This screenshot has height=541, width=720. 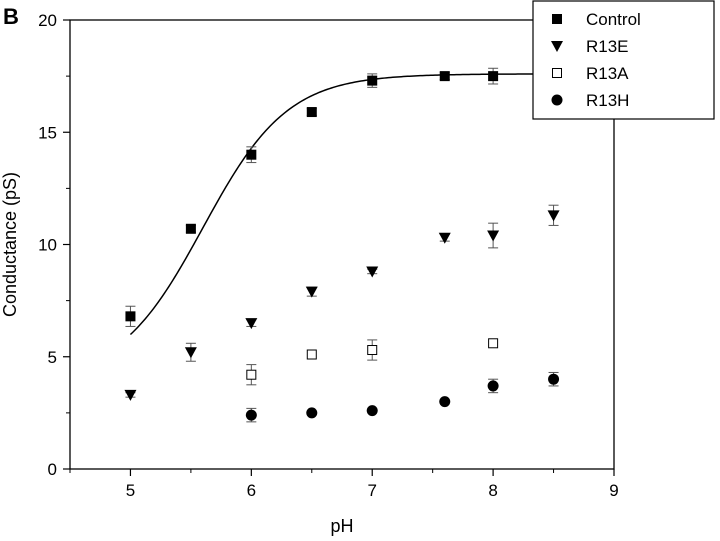 What do you see at coordinates (130, 490) in the screenshot?
I see `x-tick-label: 5` at bounding box center [130, 490].